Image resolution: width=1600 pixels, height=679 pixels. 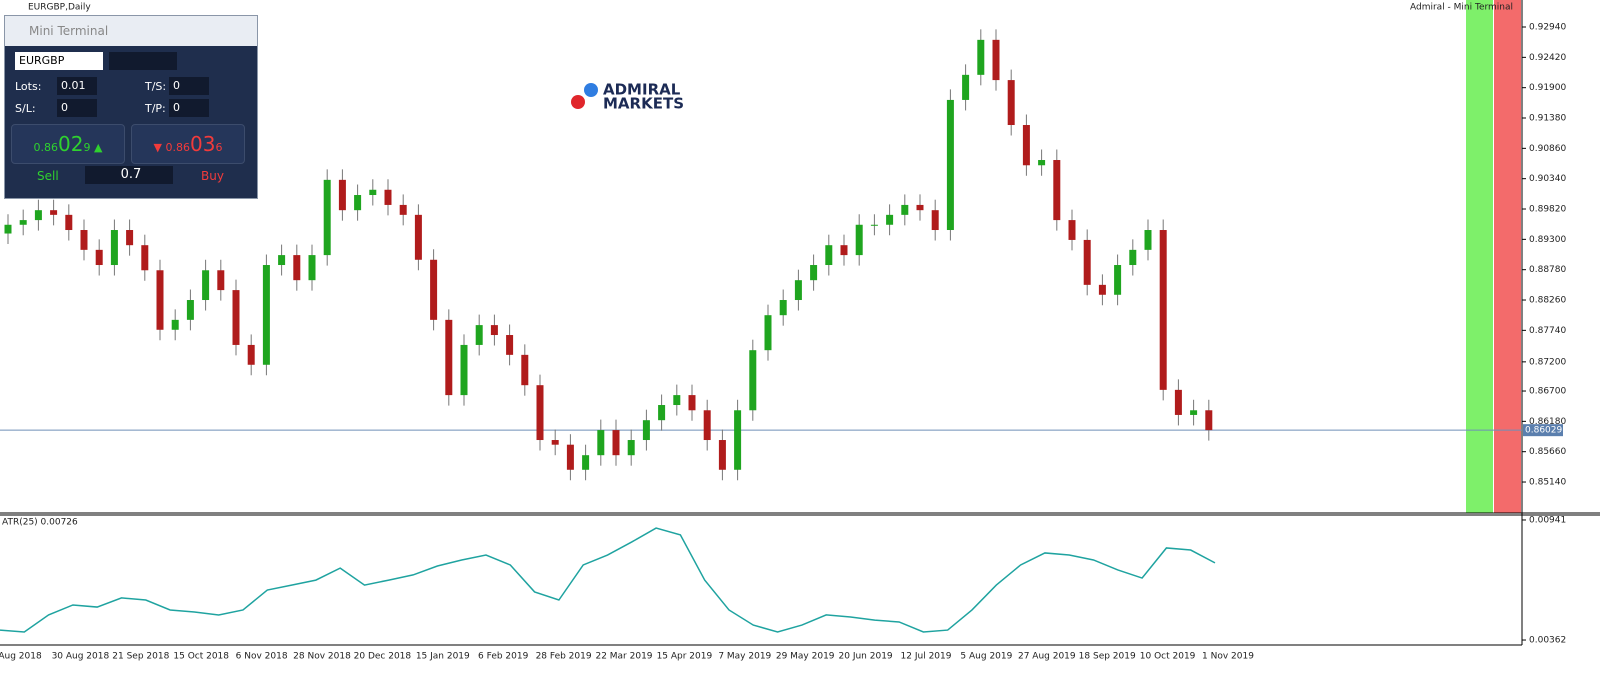 What do you see at coordinates (1547, 240) in the screenshot?
I see `y-tick-label: 0.89300` at bounding box center [1547, 240].